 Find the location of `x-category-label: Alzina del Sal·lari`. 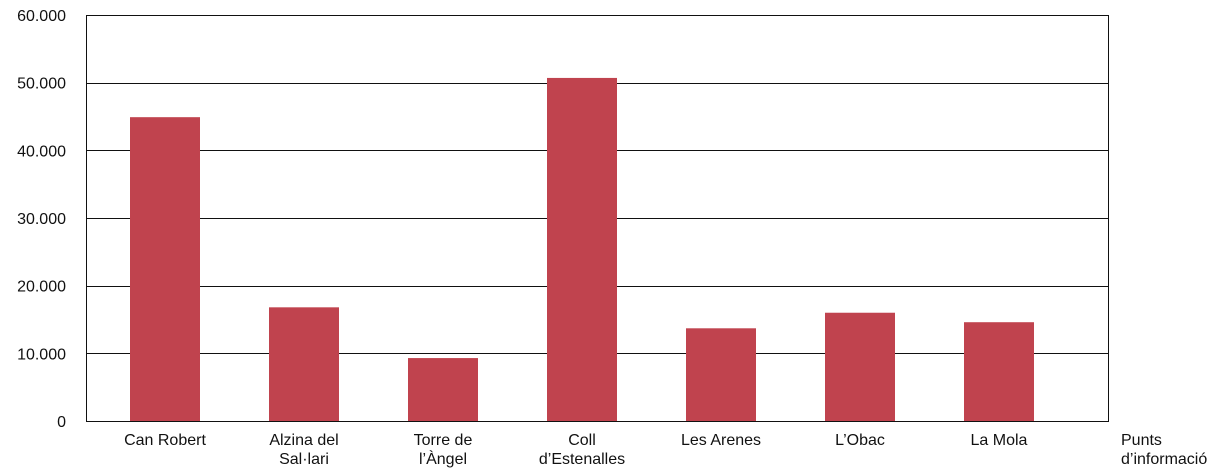

x-category-label: Alzina del Sal·lari is located at coordinates (303, 450).